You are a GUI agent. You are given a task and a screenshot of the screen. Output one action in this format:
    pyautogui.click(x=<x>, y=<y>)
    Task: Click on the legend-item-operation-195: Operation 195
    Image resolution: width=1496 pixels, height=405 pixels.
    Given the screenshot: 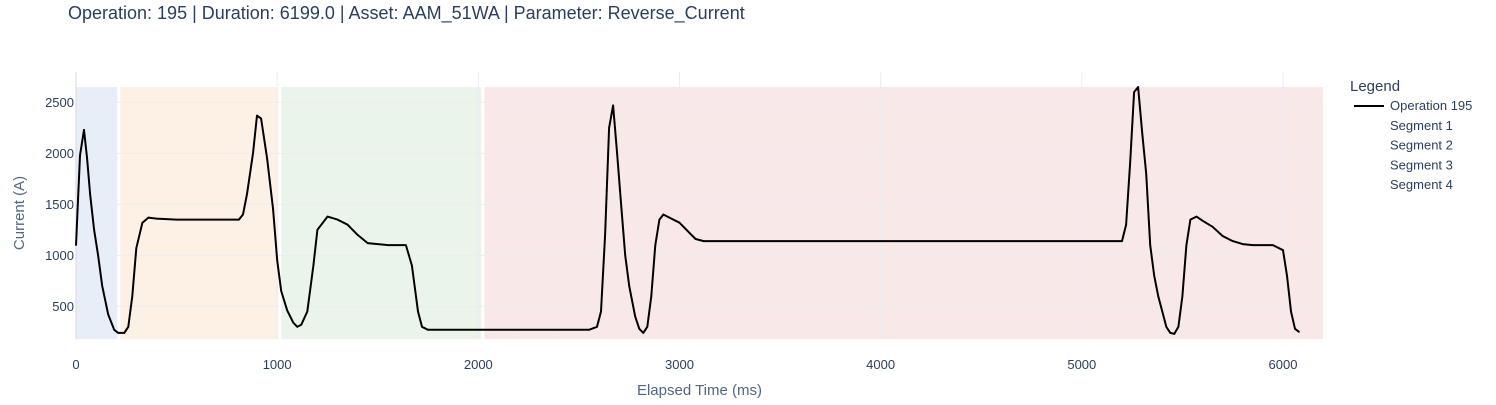 What is the action you would take?
    pyautogui.click(x=1413, y=105)
    